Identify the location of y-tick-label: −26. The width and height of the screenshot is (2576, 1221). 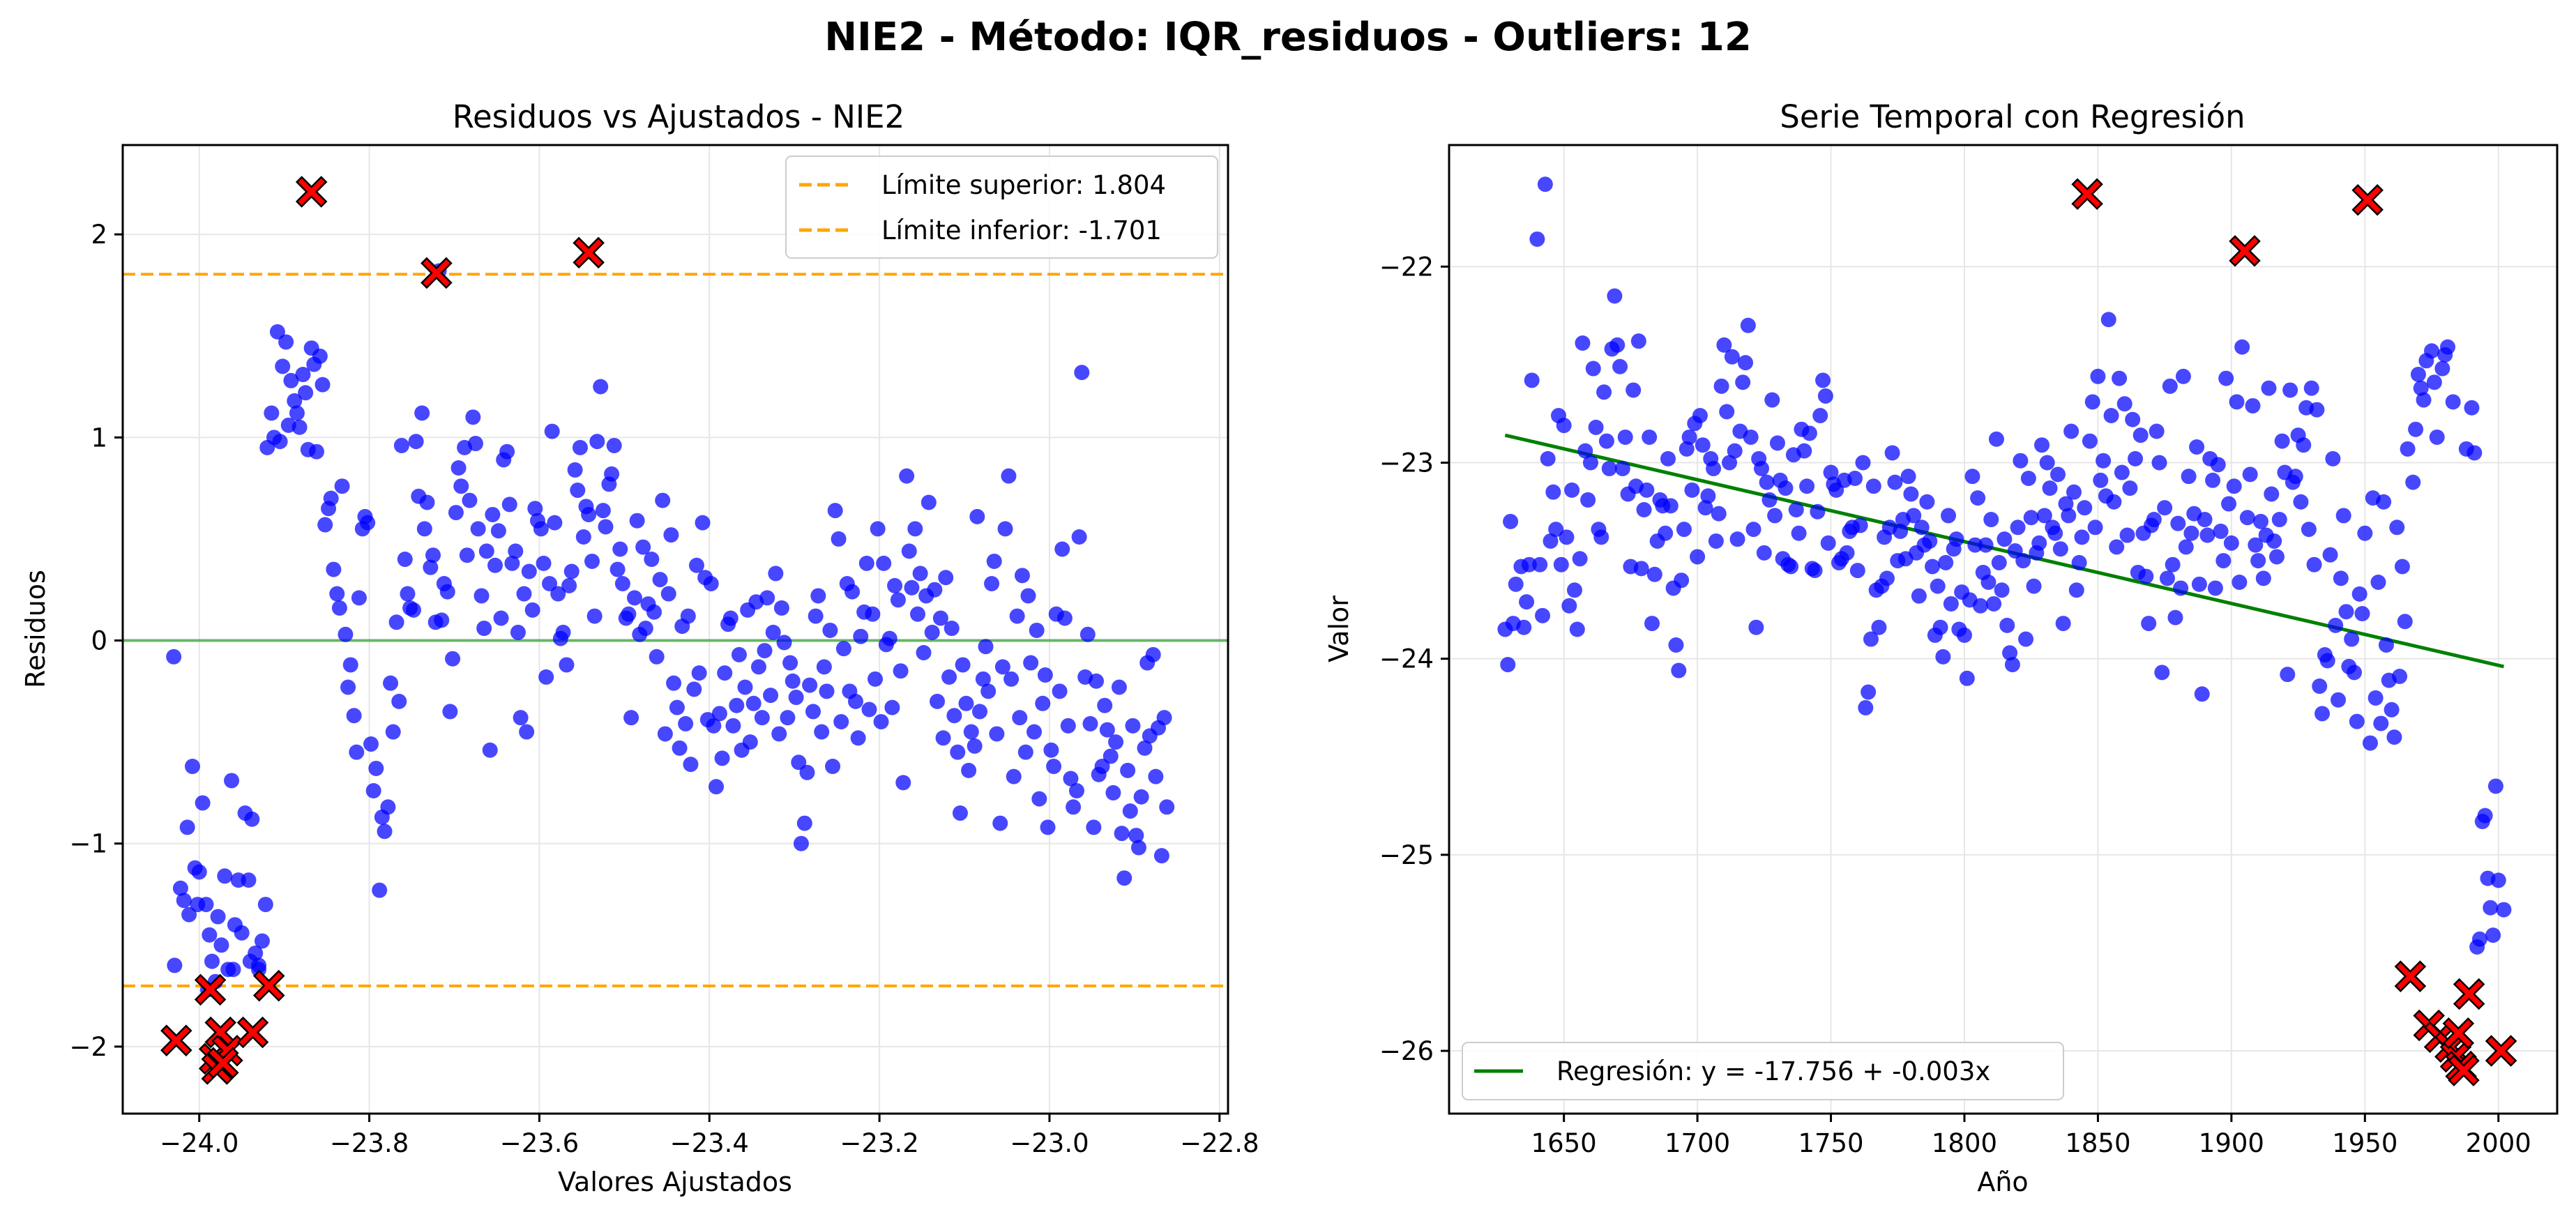
(1406, 1051).